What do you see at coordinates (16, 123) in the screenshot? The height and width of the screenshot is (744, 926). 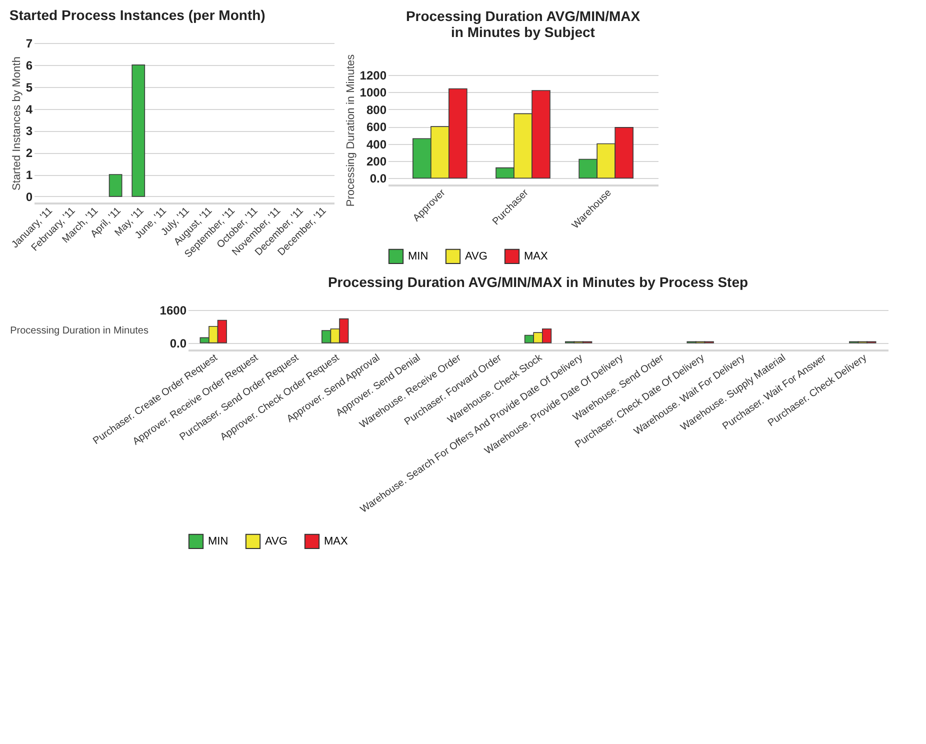 I see `y-axis-title: Started Instances by Month` at bounding box center [16, 123].